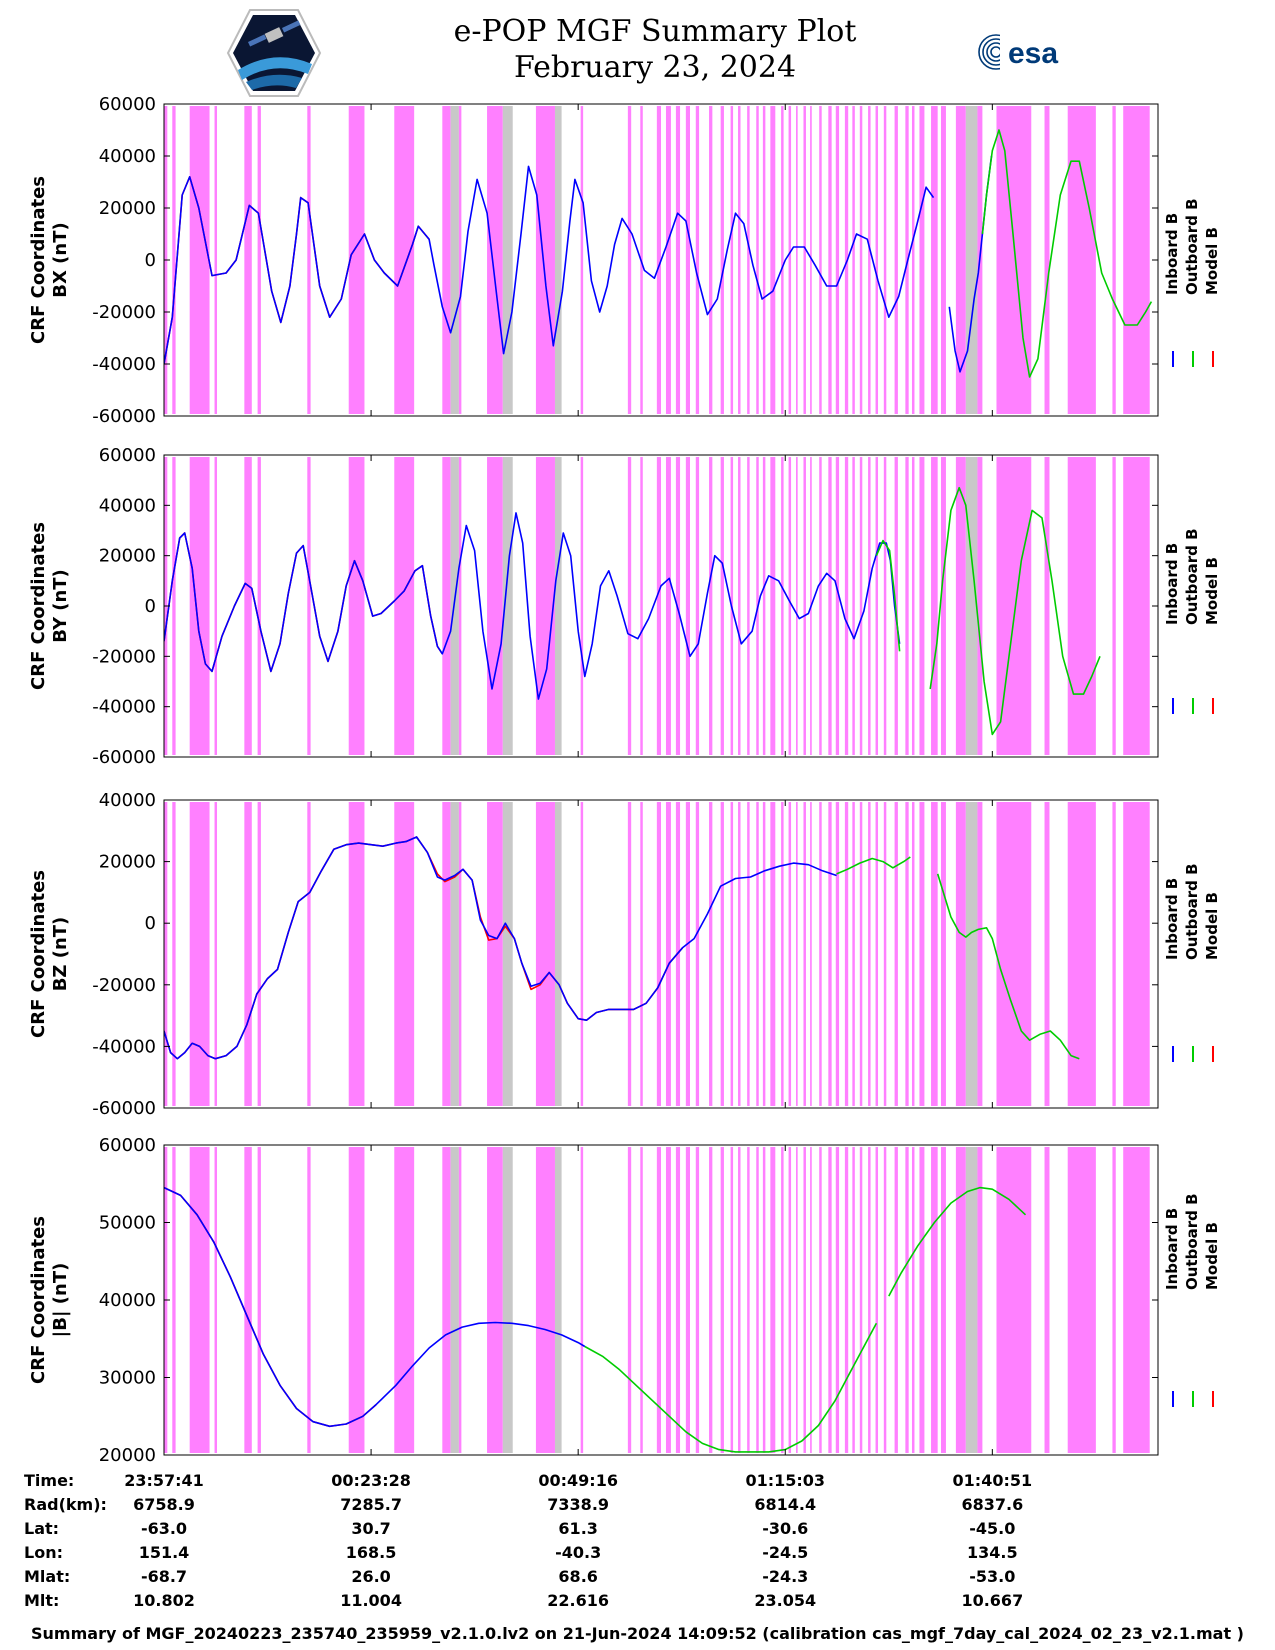 The width and height of the screenshot is (1275, 1650). What do you see at coordinates (124, 985) in the screenshot?
I see `y-tick-label: -20000` at bounding box center [124, 985].